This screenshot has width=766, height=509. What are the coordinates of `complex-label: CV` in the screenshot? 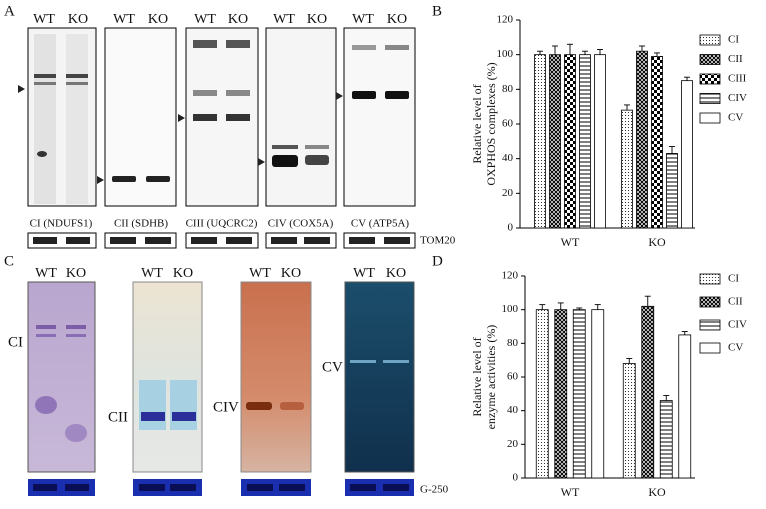 It's located at (332, 367).